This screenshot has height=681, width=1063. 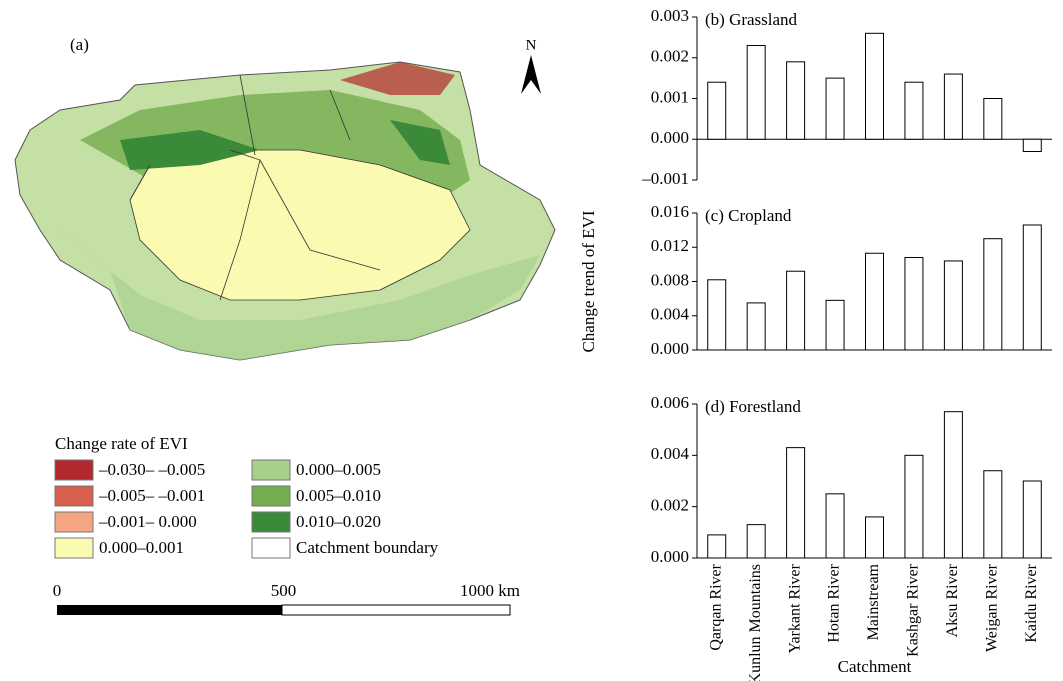 What do you see at coordinates (748, 215) in the screenshot?
I see `panel-title: (c) Cropland` at bounding box center [748, 215].